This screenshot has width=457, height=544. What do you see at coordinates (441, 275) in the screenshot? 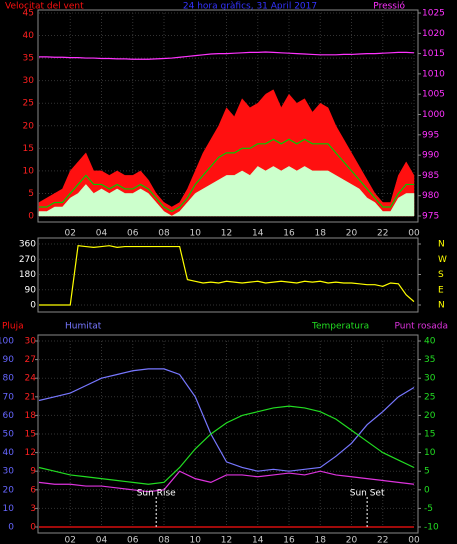
I see `y2-tick-label: S` at bounding box center [441, 275].